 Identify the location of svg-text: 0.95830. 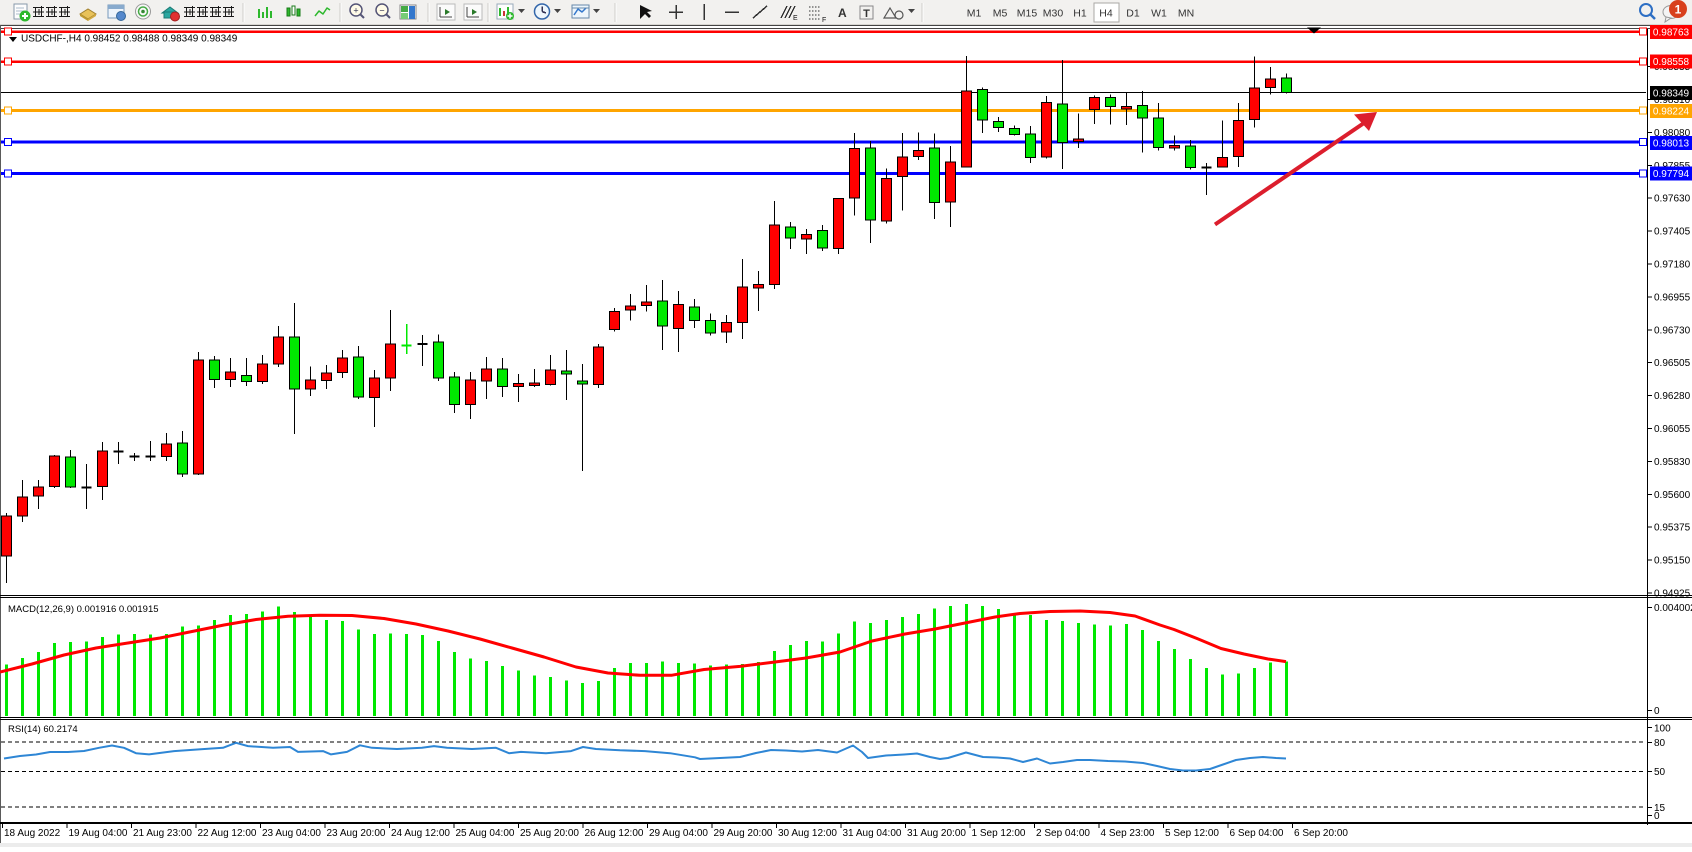
(1672, 462).